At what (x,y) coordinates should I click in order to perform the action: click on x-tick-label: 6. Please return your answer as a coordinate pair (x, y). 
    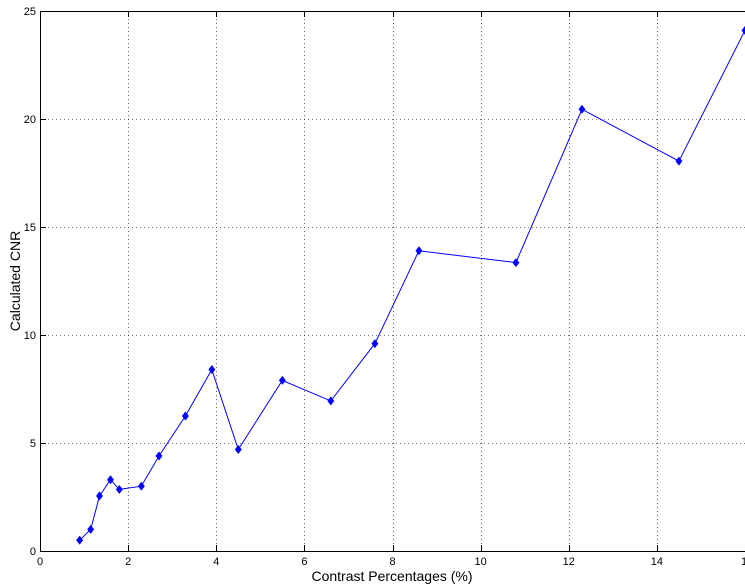
    Looking at the image, I should click on (304, 562).